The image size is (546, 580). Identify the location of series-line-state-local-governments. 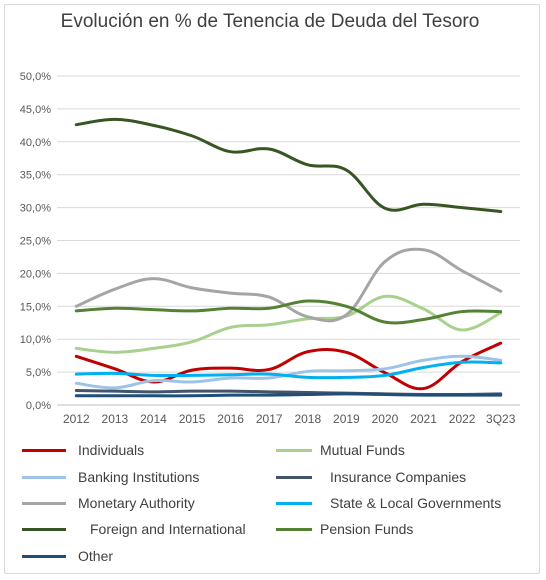
(288, 370).